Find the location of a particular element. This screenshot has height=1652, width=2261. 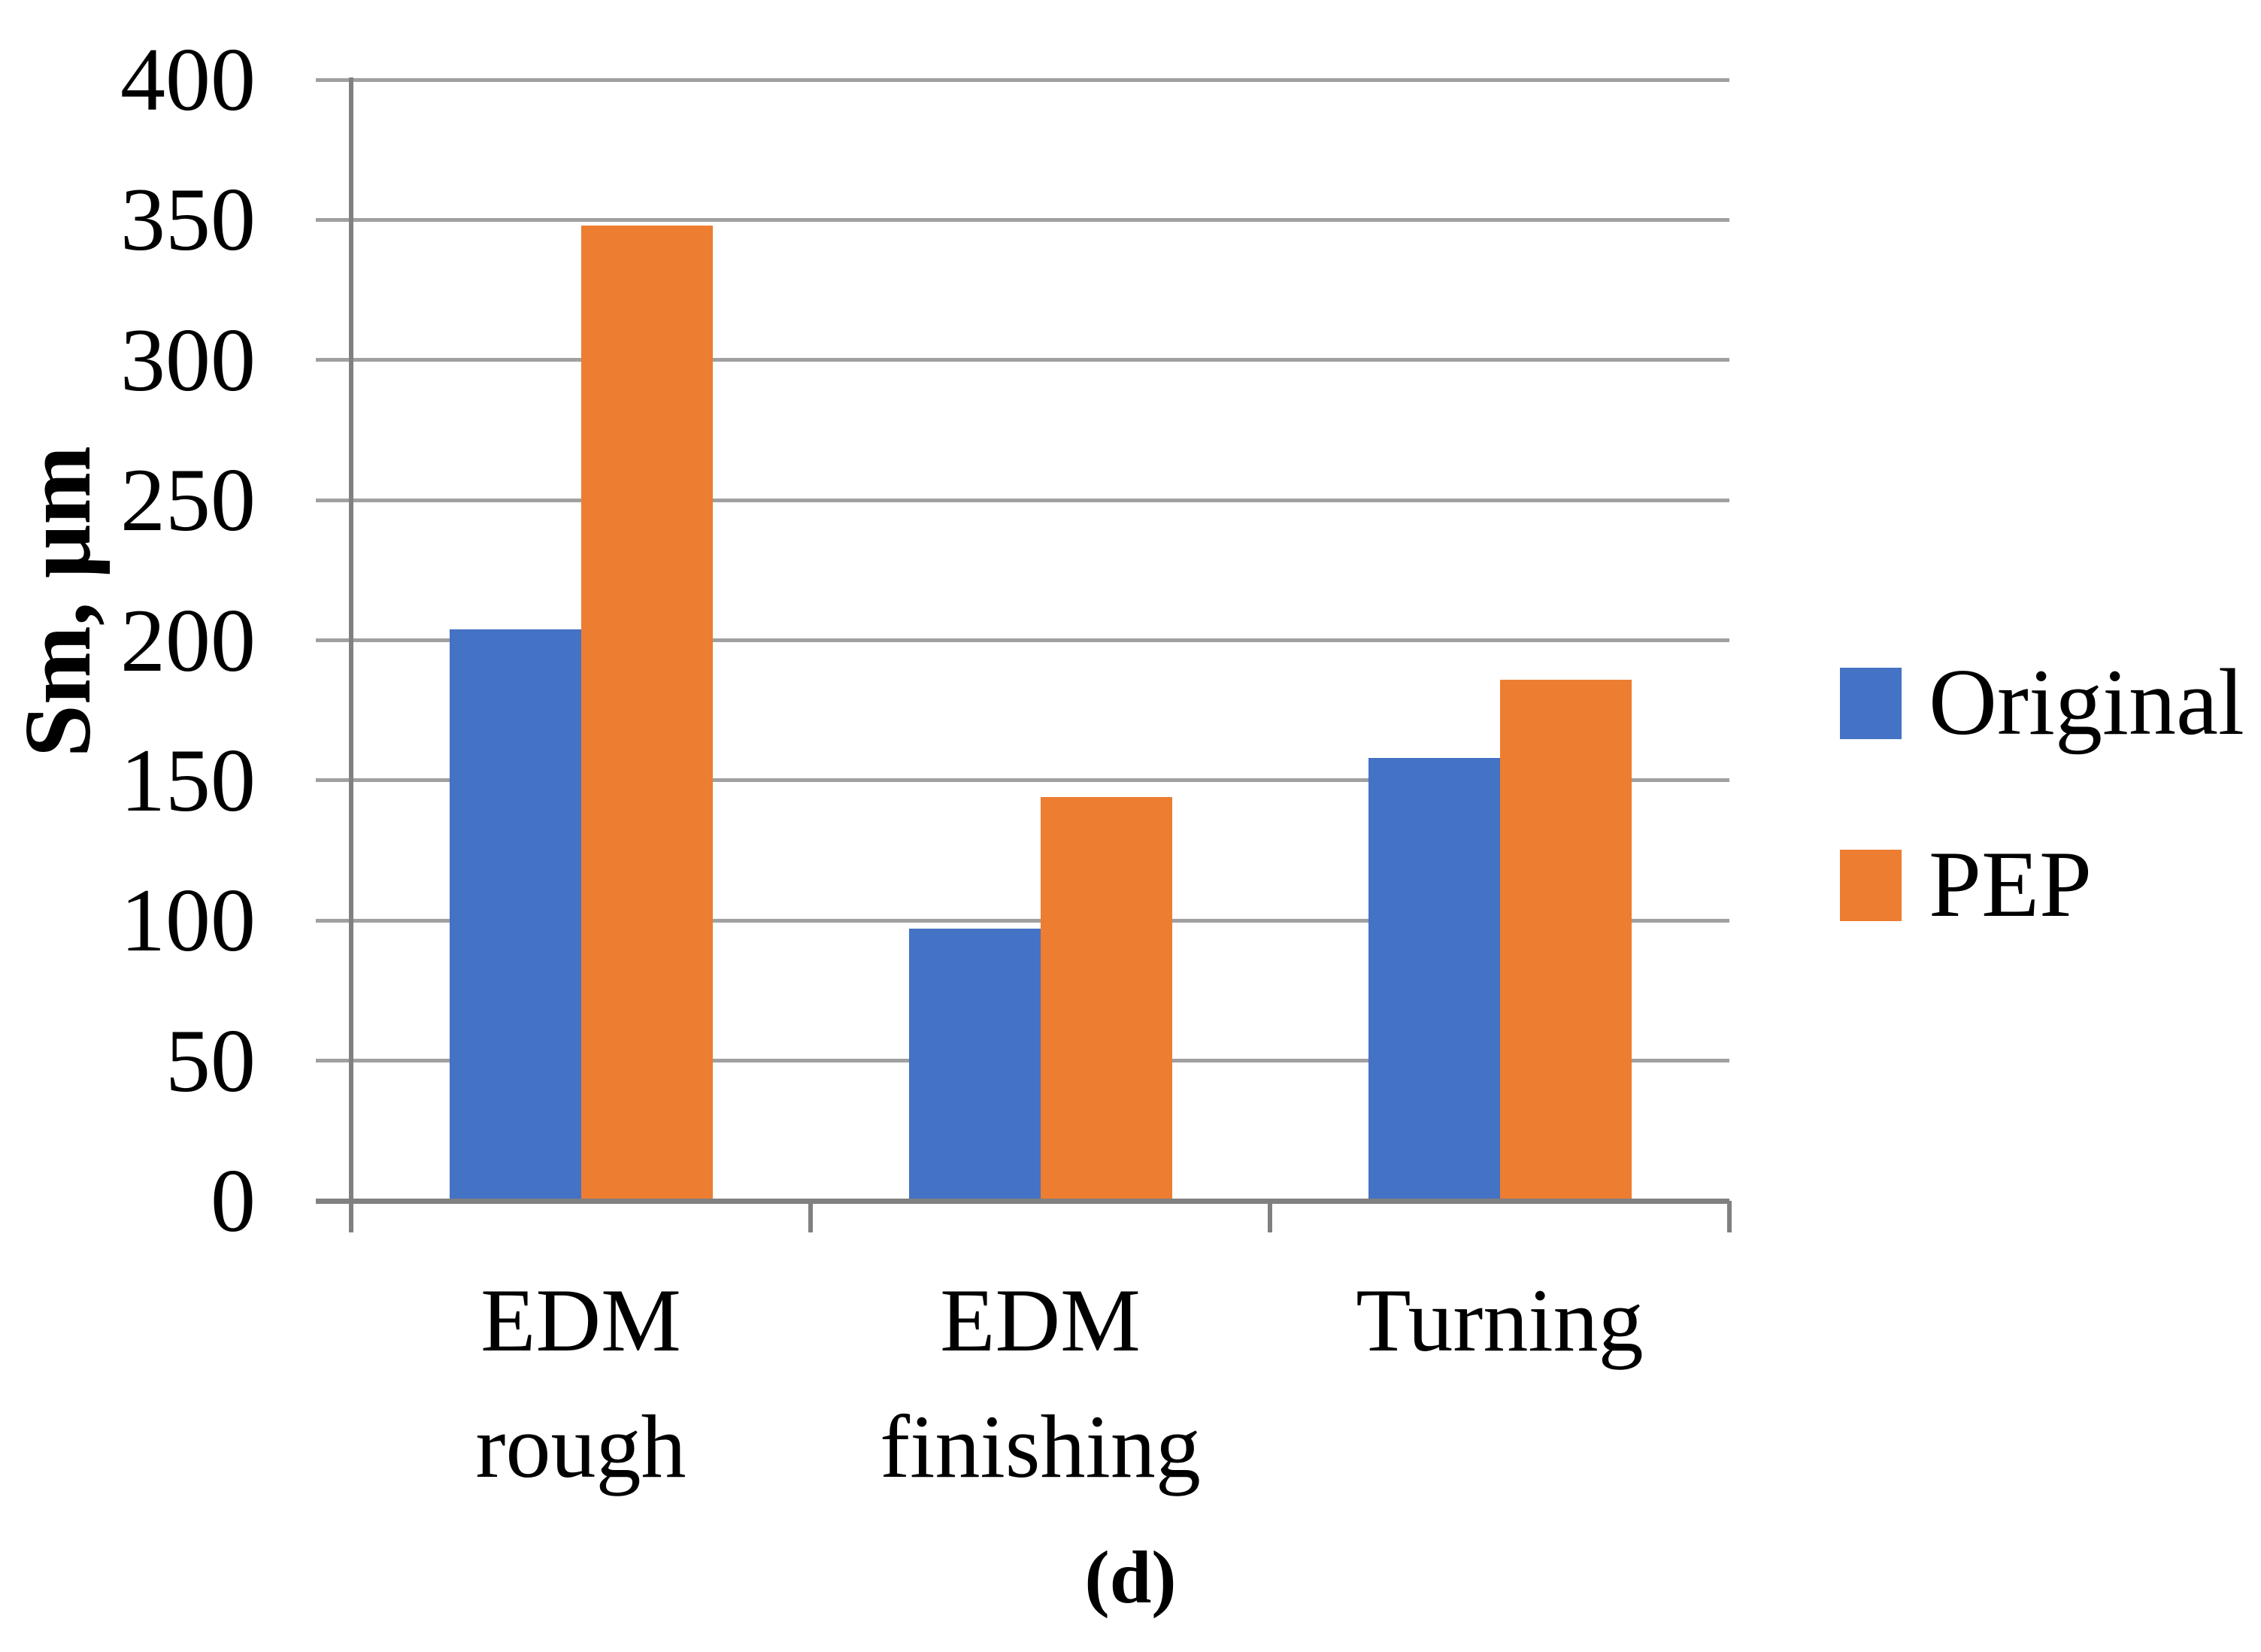

legend-label-original: Original is located at coordinates (2086, 702).